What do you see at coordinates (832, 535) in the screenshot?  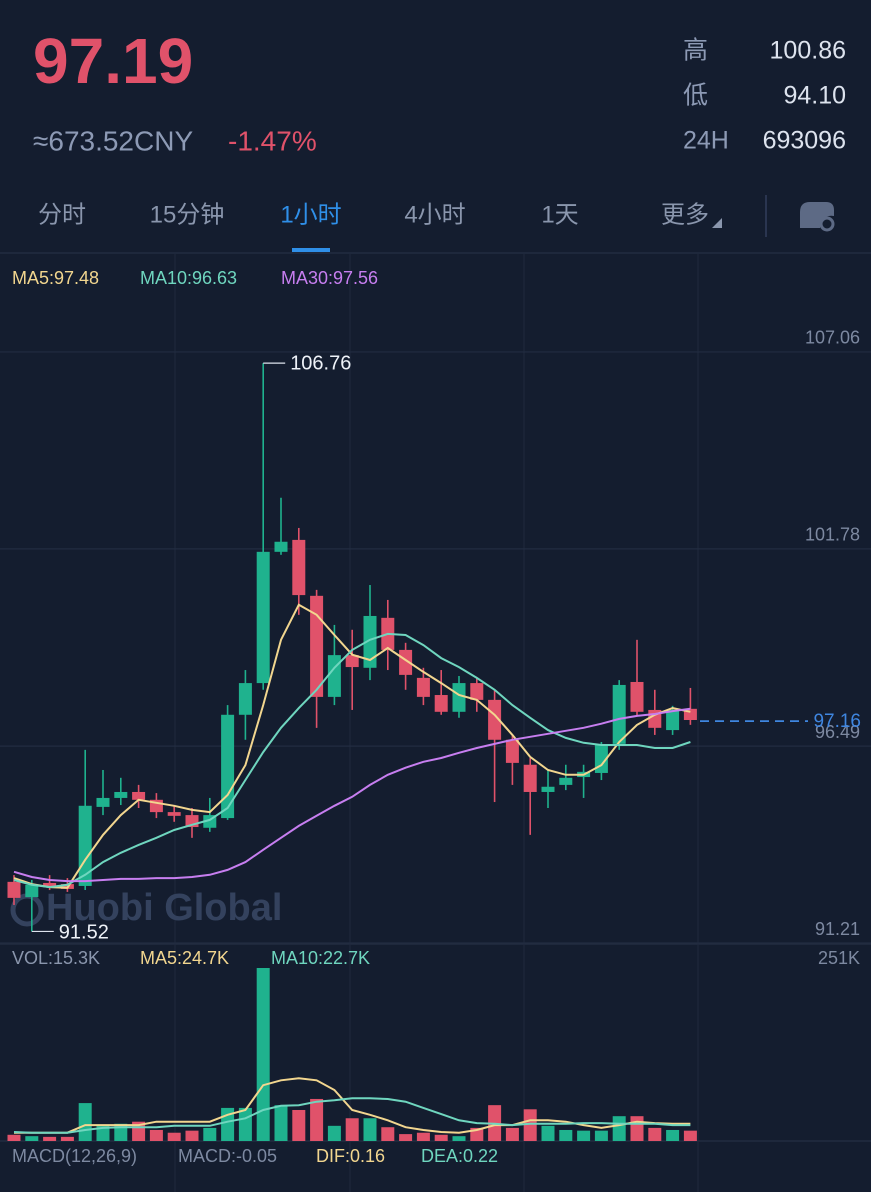 I see `y-tick-label: 101.78` at bounding box center [832, 535].